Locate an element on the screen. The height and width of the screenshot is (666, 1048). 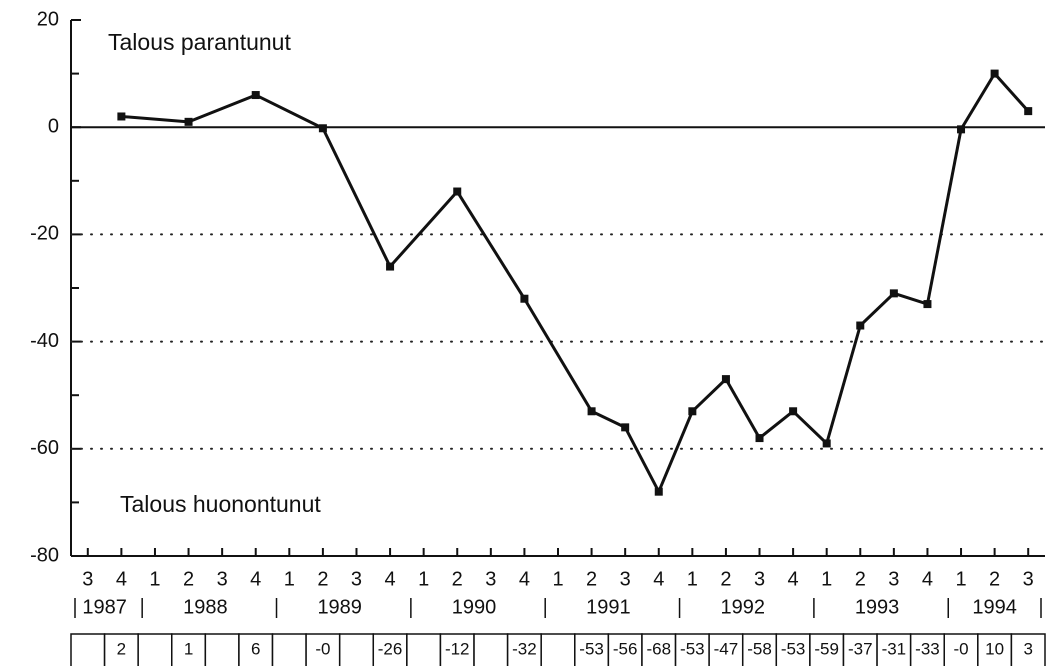
value-label: -26 is located at coordinates (390, 648).